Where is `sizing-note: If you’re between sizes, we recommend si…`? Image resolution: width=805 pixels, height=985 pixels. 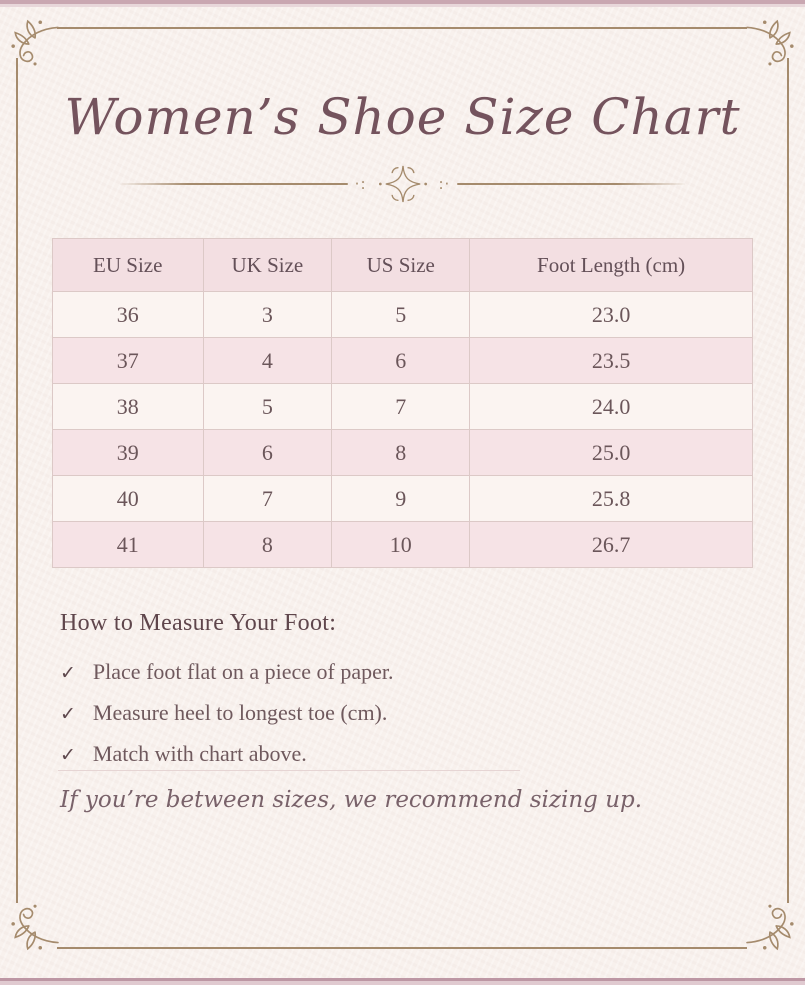
sizing-note: If you’re between sizes, we recommend si… is located at coordinates (351, 800).